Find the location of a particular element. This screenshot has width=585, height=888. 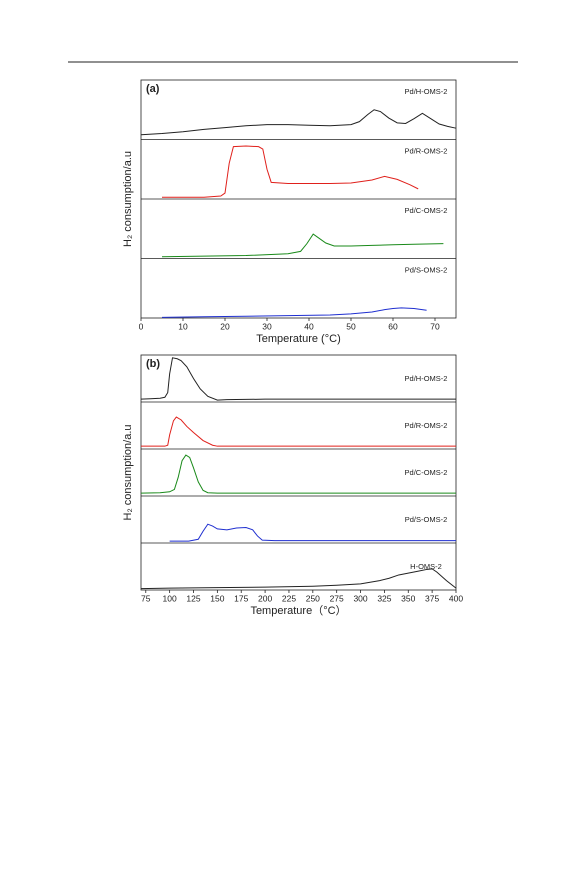

x-tick-label: 40 is located at coordinates (309, 326).